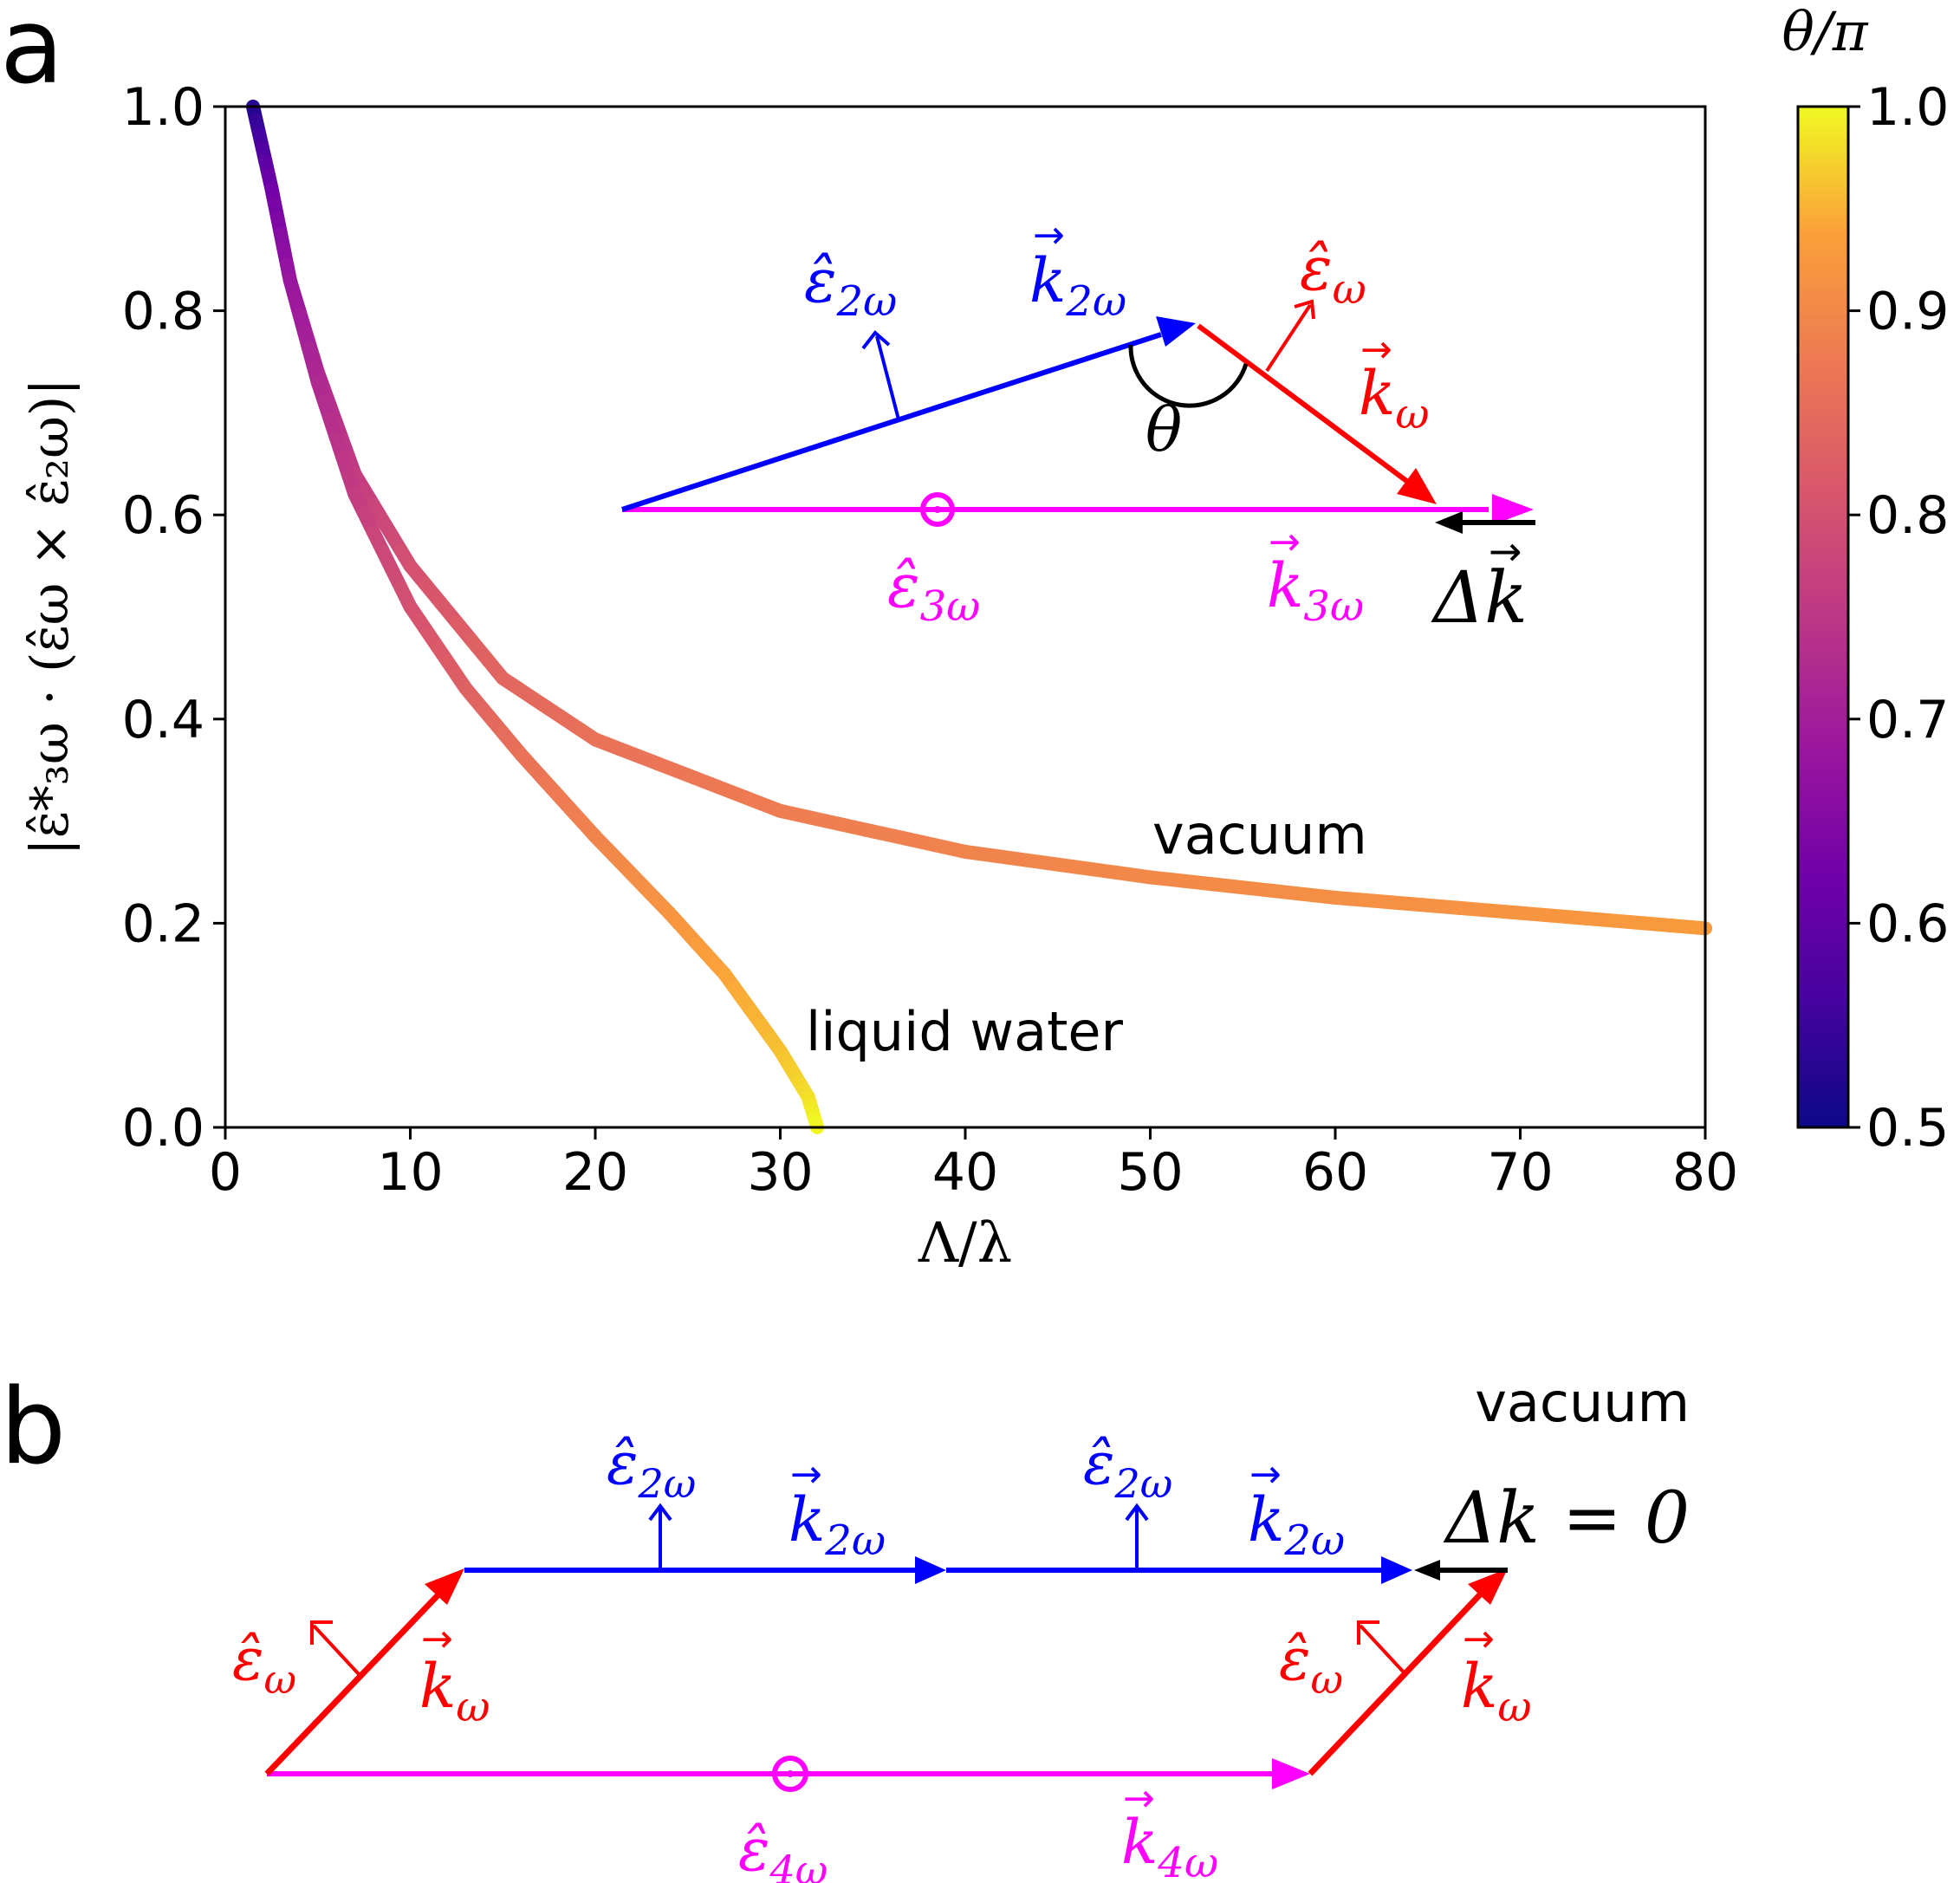  What do you see at coordinates (455, 1691) in the screenshot?
I see `b-kw-label-1: kω` at bounding box center [455, 1691].